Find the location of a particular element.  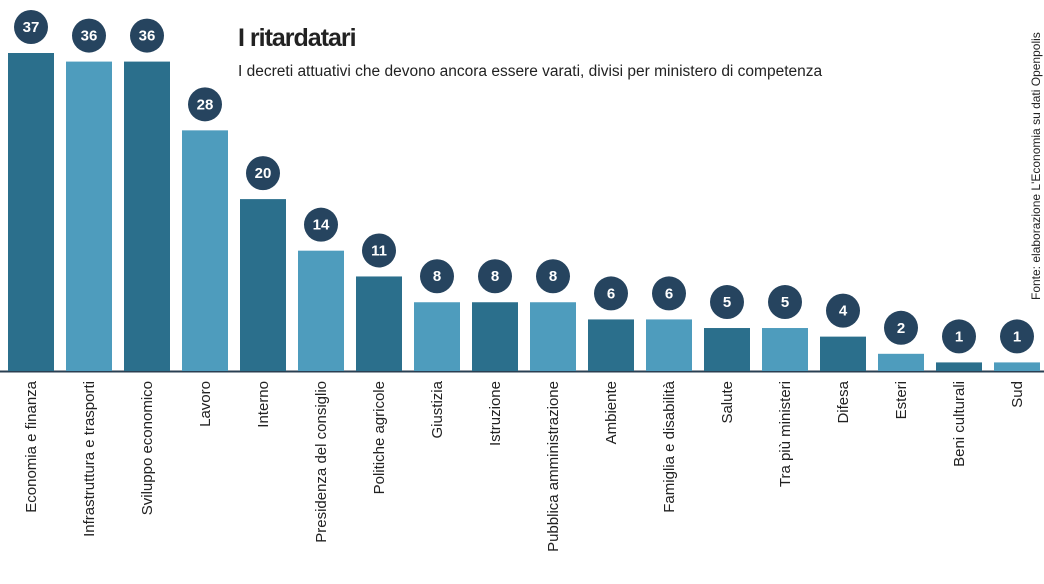

chart-title: I ritardatari is located at coordinates (297, 38).